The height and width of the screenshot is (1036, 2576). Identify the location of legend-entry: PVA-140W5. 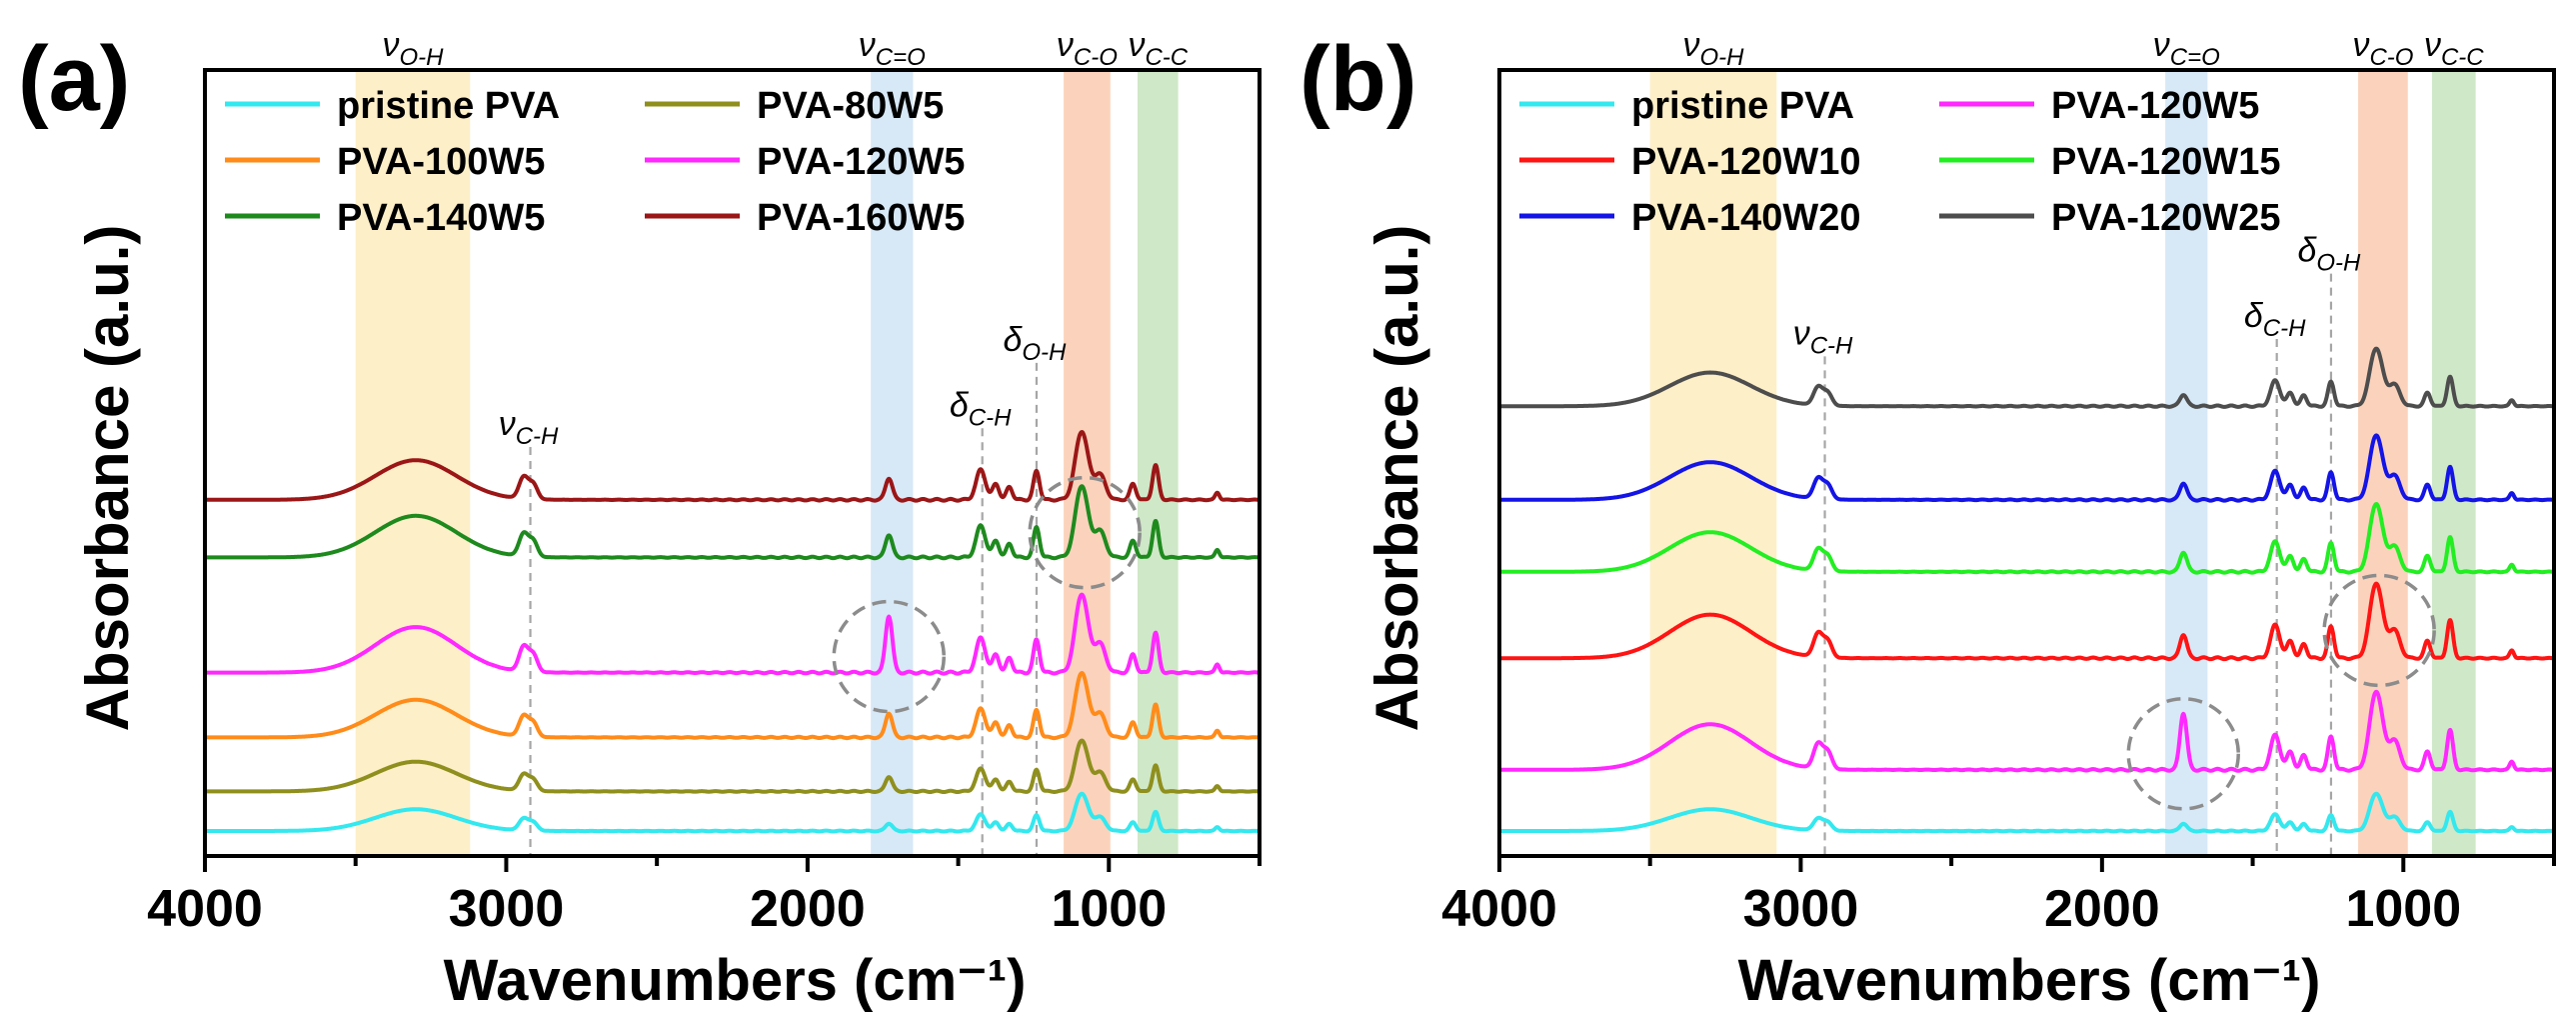
(441, 218).